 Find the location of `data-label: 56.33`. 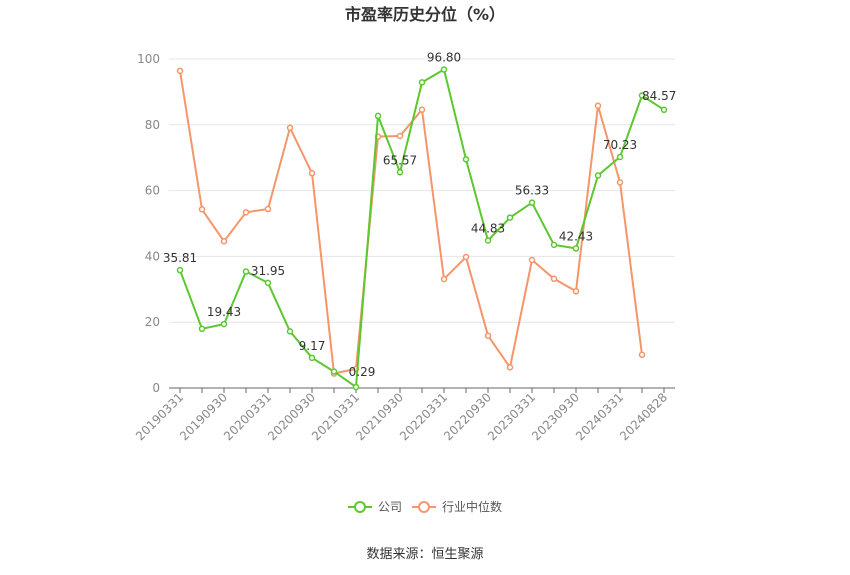

data-label: 56.33 is located at coordinates (532, 191).